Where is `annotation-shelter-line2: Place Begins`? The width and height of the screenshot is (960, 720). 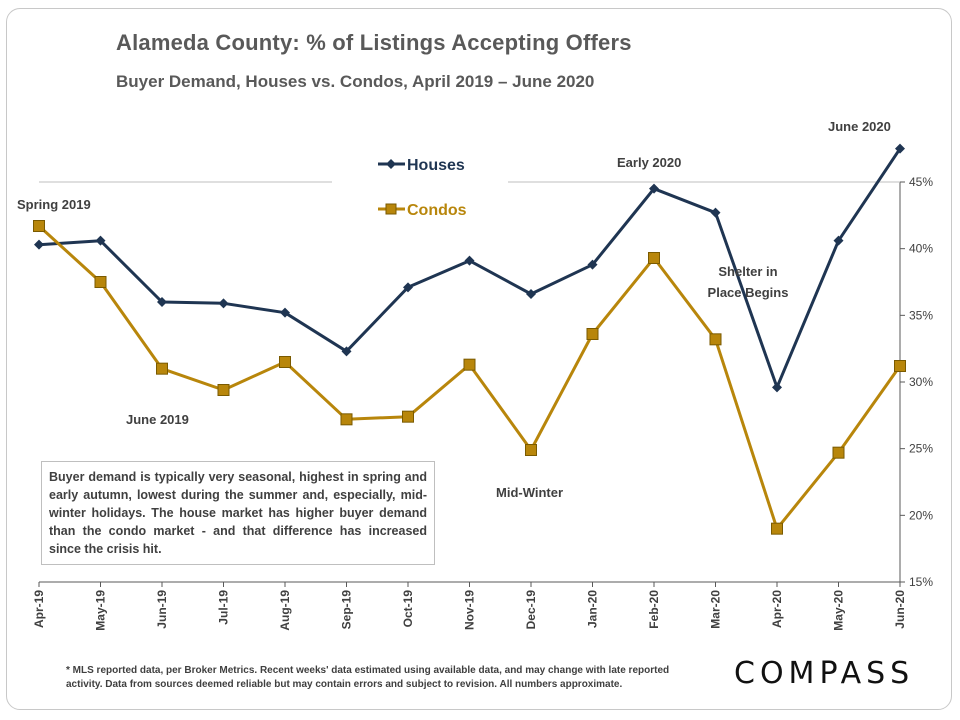
annotation-shelter-line2: Place Begins is located at coordinates (748, 292).